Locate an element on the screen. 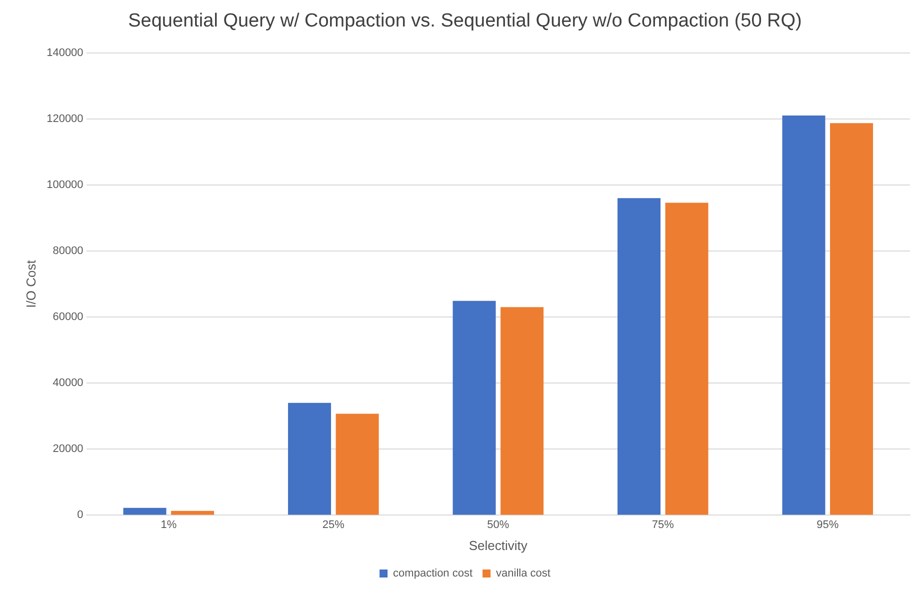  y-tick-label: 40000 is located at coordinates (68, 383).